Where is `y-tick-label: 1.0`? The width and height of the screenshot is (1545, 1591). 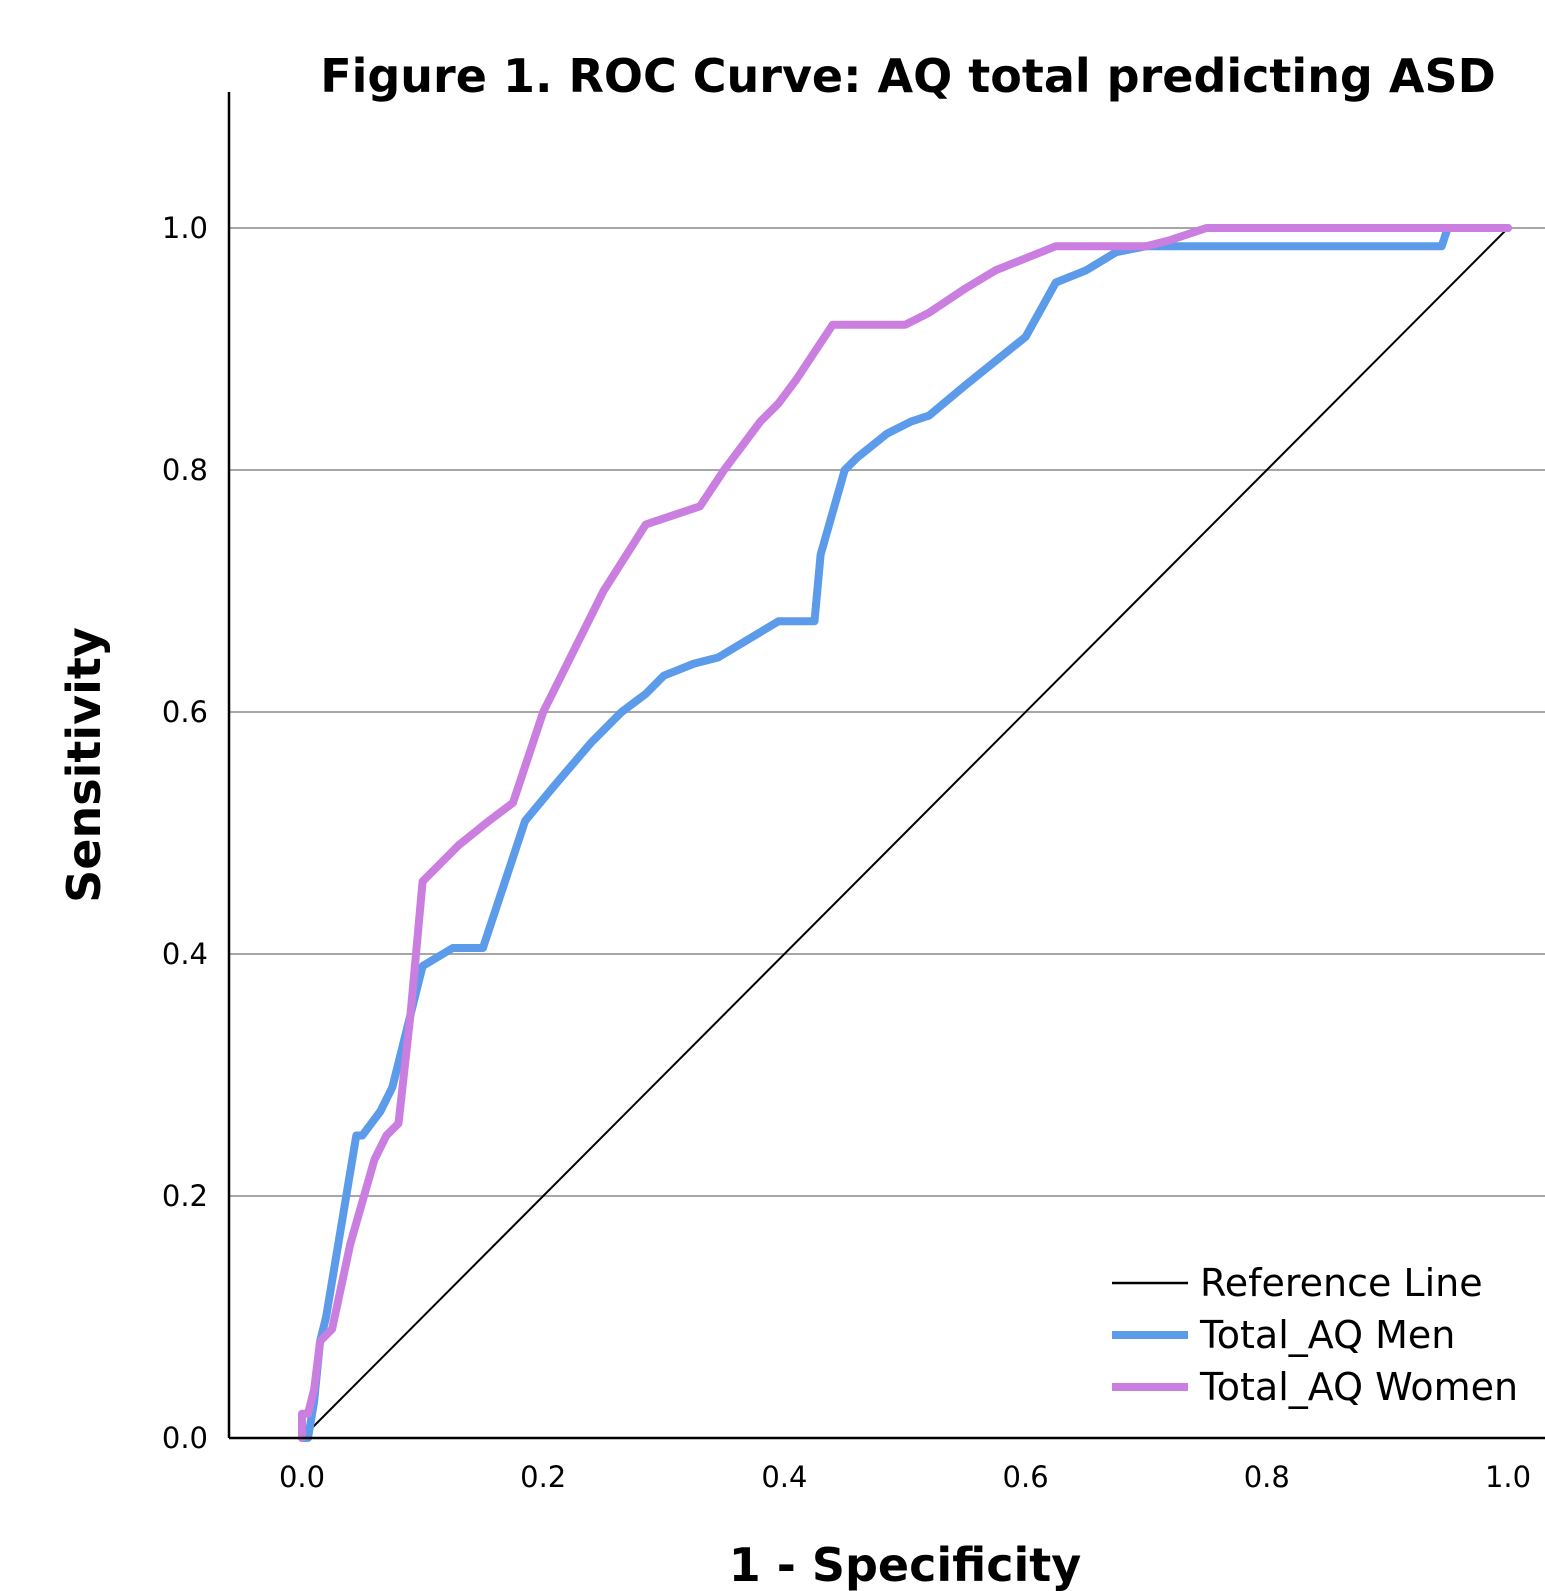 y-tick-label: 1.0 is located at coordinates (185, 228).